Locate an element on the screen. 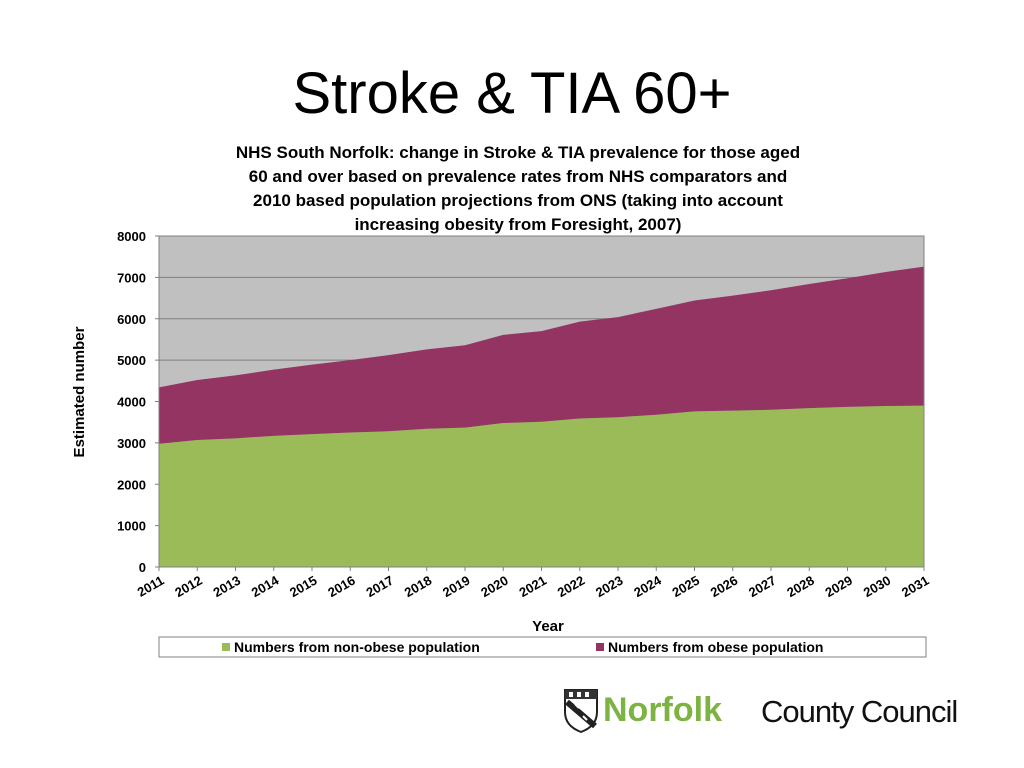  x-tick-label: 2030 is located at coordinates (877, 586).